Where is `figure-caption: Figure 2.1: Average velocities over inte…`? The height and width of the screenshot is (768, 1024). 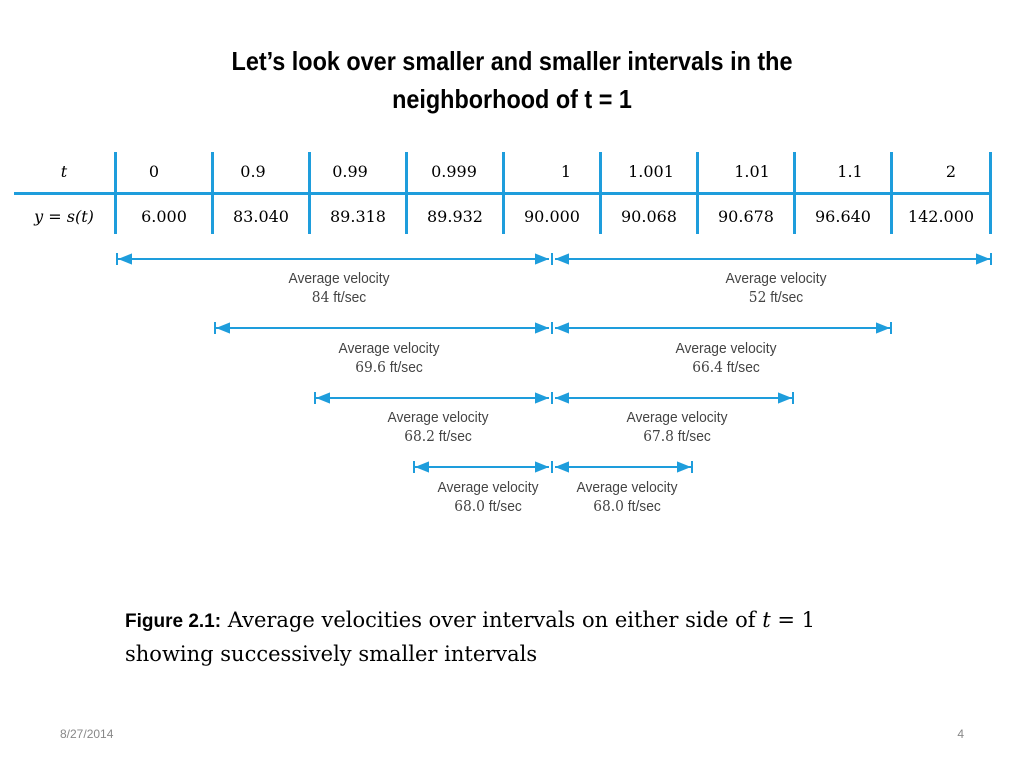
figure-caption: Figure 2.1: Average velocities over inte… is located at coordinates (520, 637).